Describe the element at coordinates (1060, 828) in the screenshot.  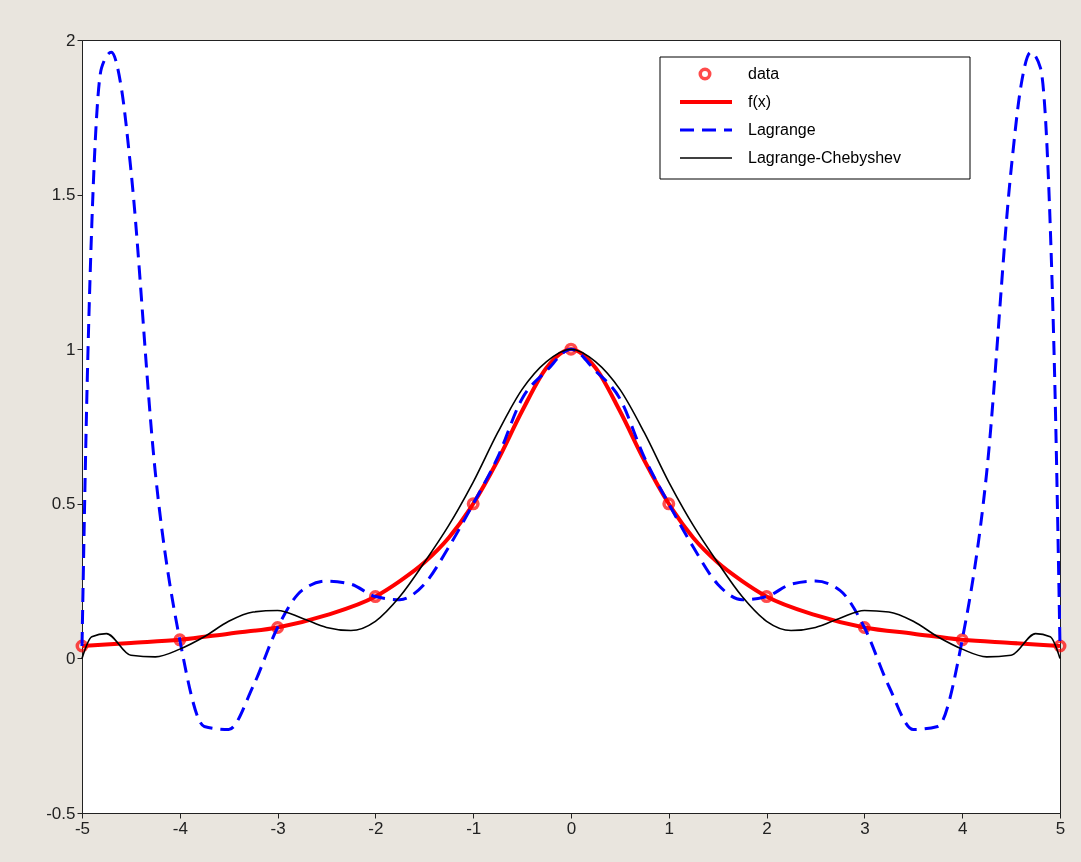
I see `x-tick-label: 5` at that location.